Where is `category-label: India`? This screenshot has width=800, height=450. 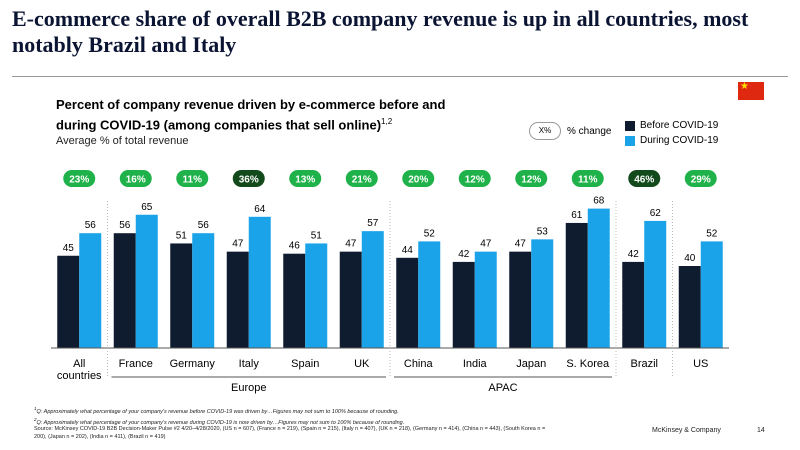 category-label: India is located at coordinates (475, 364).